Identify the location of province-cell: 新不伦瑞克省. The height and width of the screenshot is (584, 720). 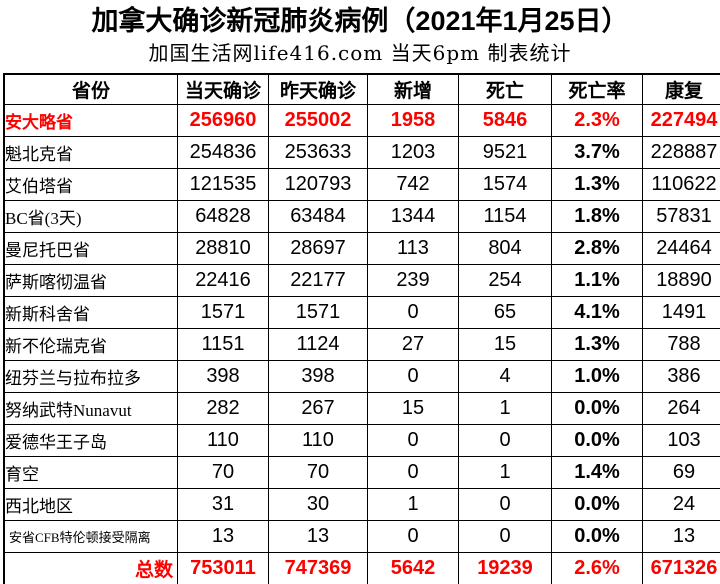
(90, 344).